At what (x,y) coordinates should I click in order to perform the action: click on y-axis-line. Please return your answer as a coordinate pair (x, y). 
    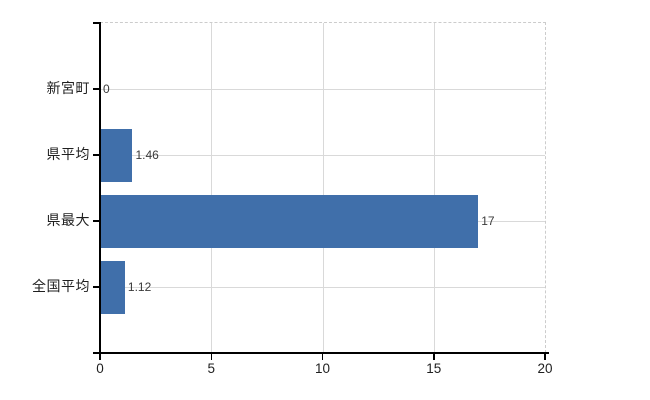
    Looking at the image, I should click on (100, 187).